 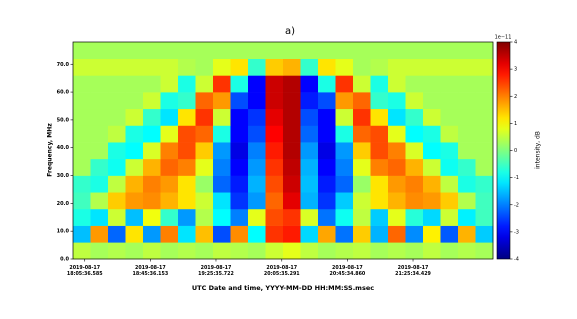 What do you see at coordinates (515, 97) in the screenshot?
I see `colorbar-tick-label: 2` at bounding box center [515, 97].